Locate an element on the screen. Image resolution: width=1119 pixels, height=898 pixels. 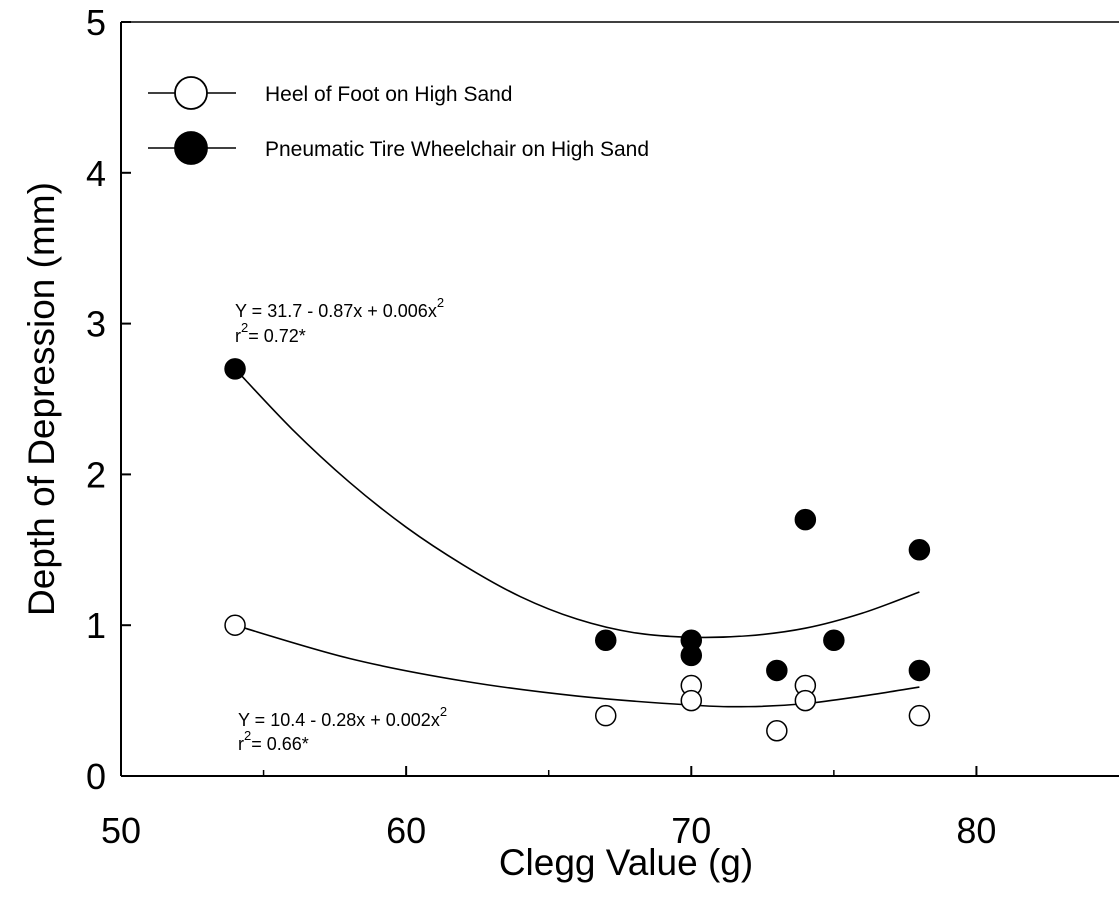
x-tick-label: 80 is located at coordinates (976, 830).